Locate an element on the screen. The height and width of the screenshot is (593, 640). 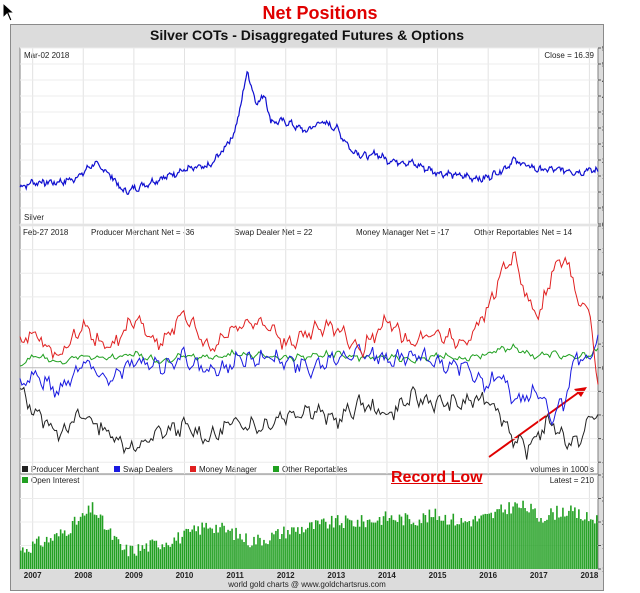
y-tick-label: 35 is located at coordinates (602, 113).